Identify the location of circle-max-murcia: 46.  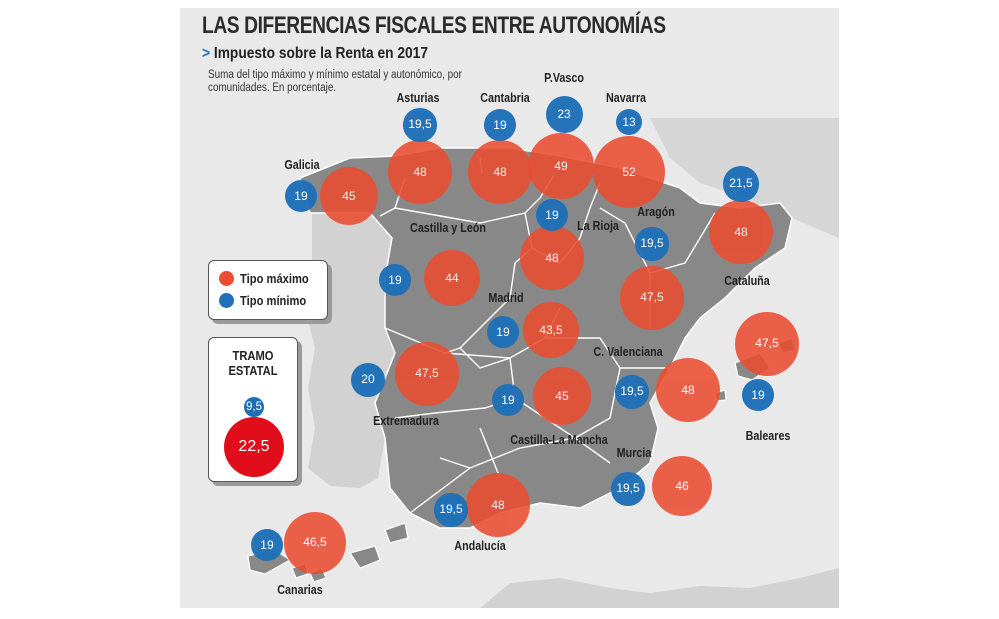
(682, 486).